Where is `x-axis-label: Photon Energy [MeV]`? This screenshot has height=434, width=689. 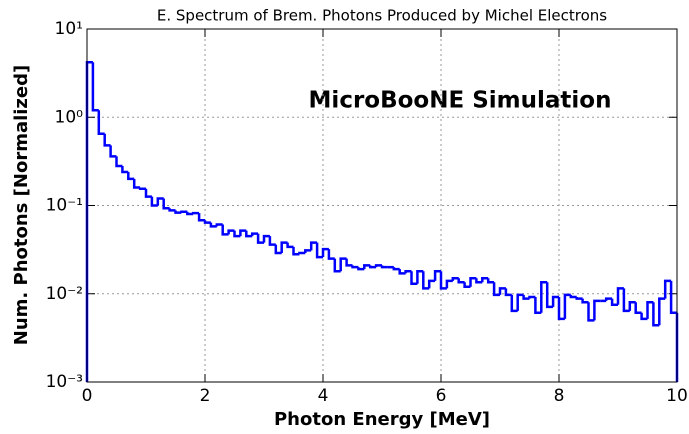 x-axis-label: Photon Energy [MeV] is located at coordinates (382, 419).